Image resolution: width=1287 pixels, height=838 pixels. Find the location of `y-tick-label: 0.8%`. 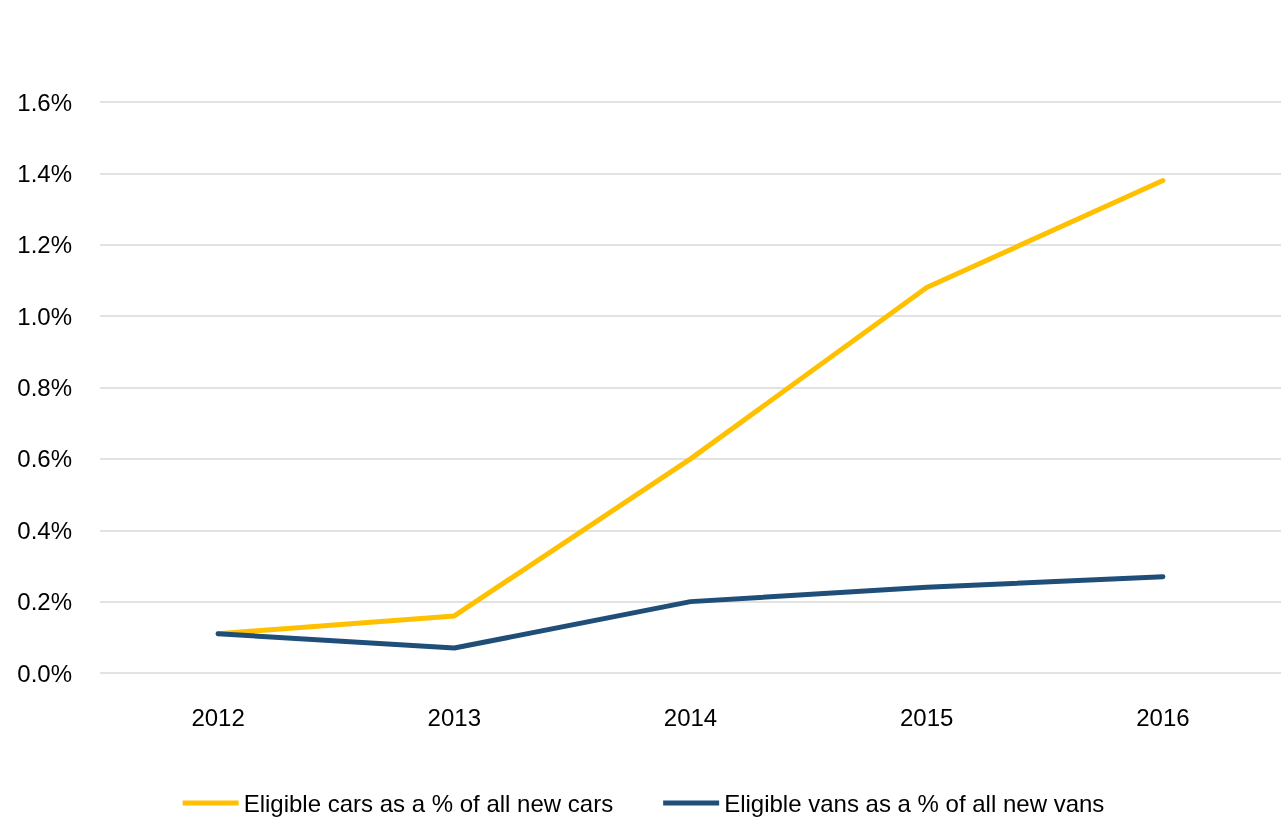

y-tick-label: 0.8% is located at coordinates (44, 387).